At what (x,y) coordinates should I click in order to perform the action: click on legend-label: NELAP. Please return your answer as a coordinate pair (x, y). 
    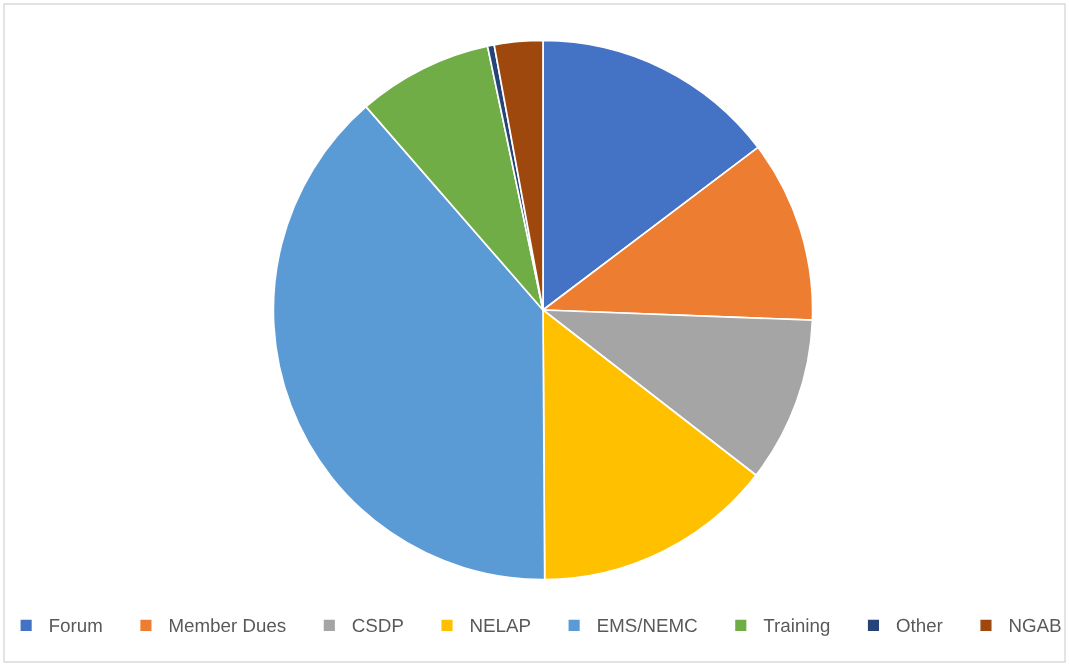
    Looking at the image, I should click on (501, 625).